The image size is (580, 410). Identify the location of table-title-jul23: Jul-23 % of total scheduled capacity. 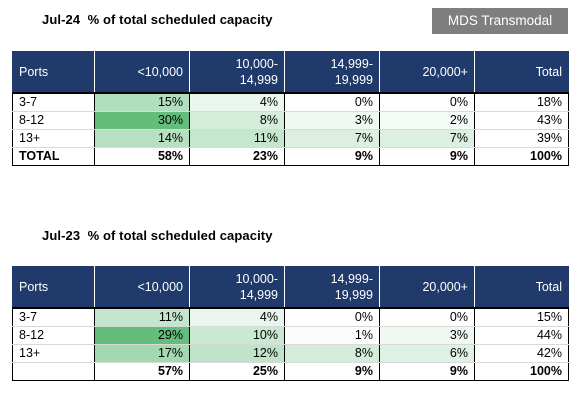
(157, 235).